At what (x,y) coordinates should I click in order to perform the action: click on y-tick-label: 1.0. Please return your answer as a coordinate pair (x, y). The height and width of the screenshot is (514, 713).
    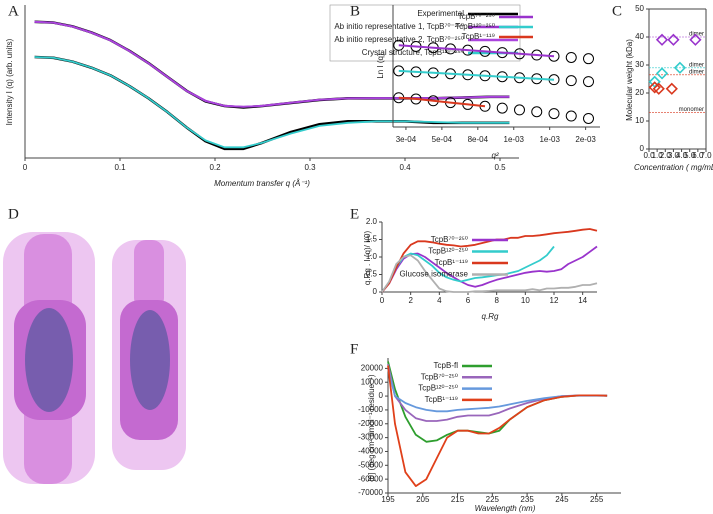
    Looking at the image, I should click on (372, 256).